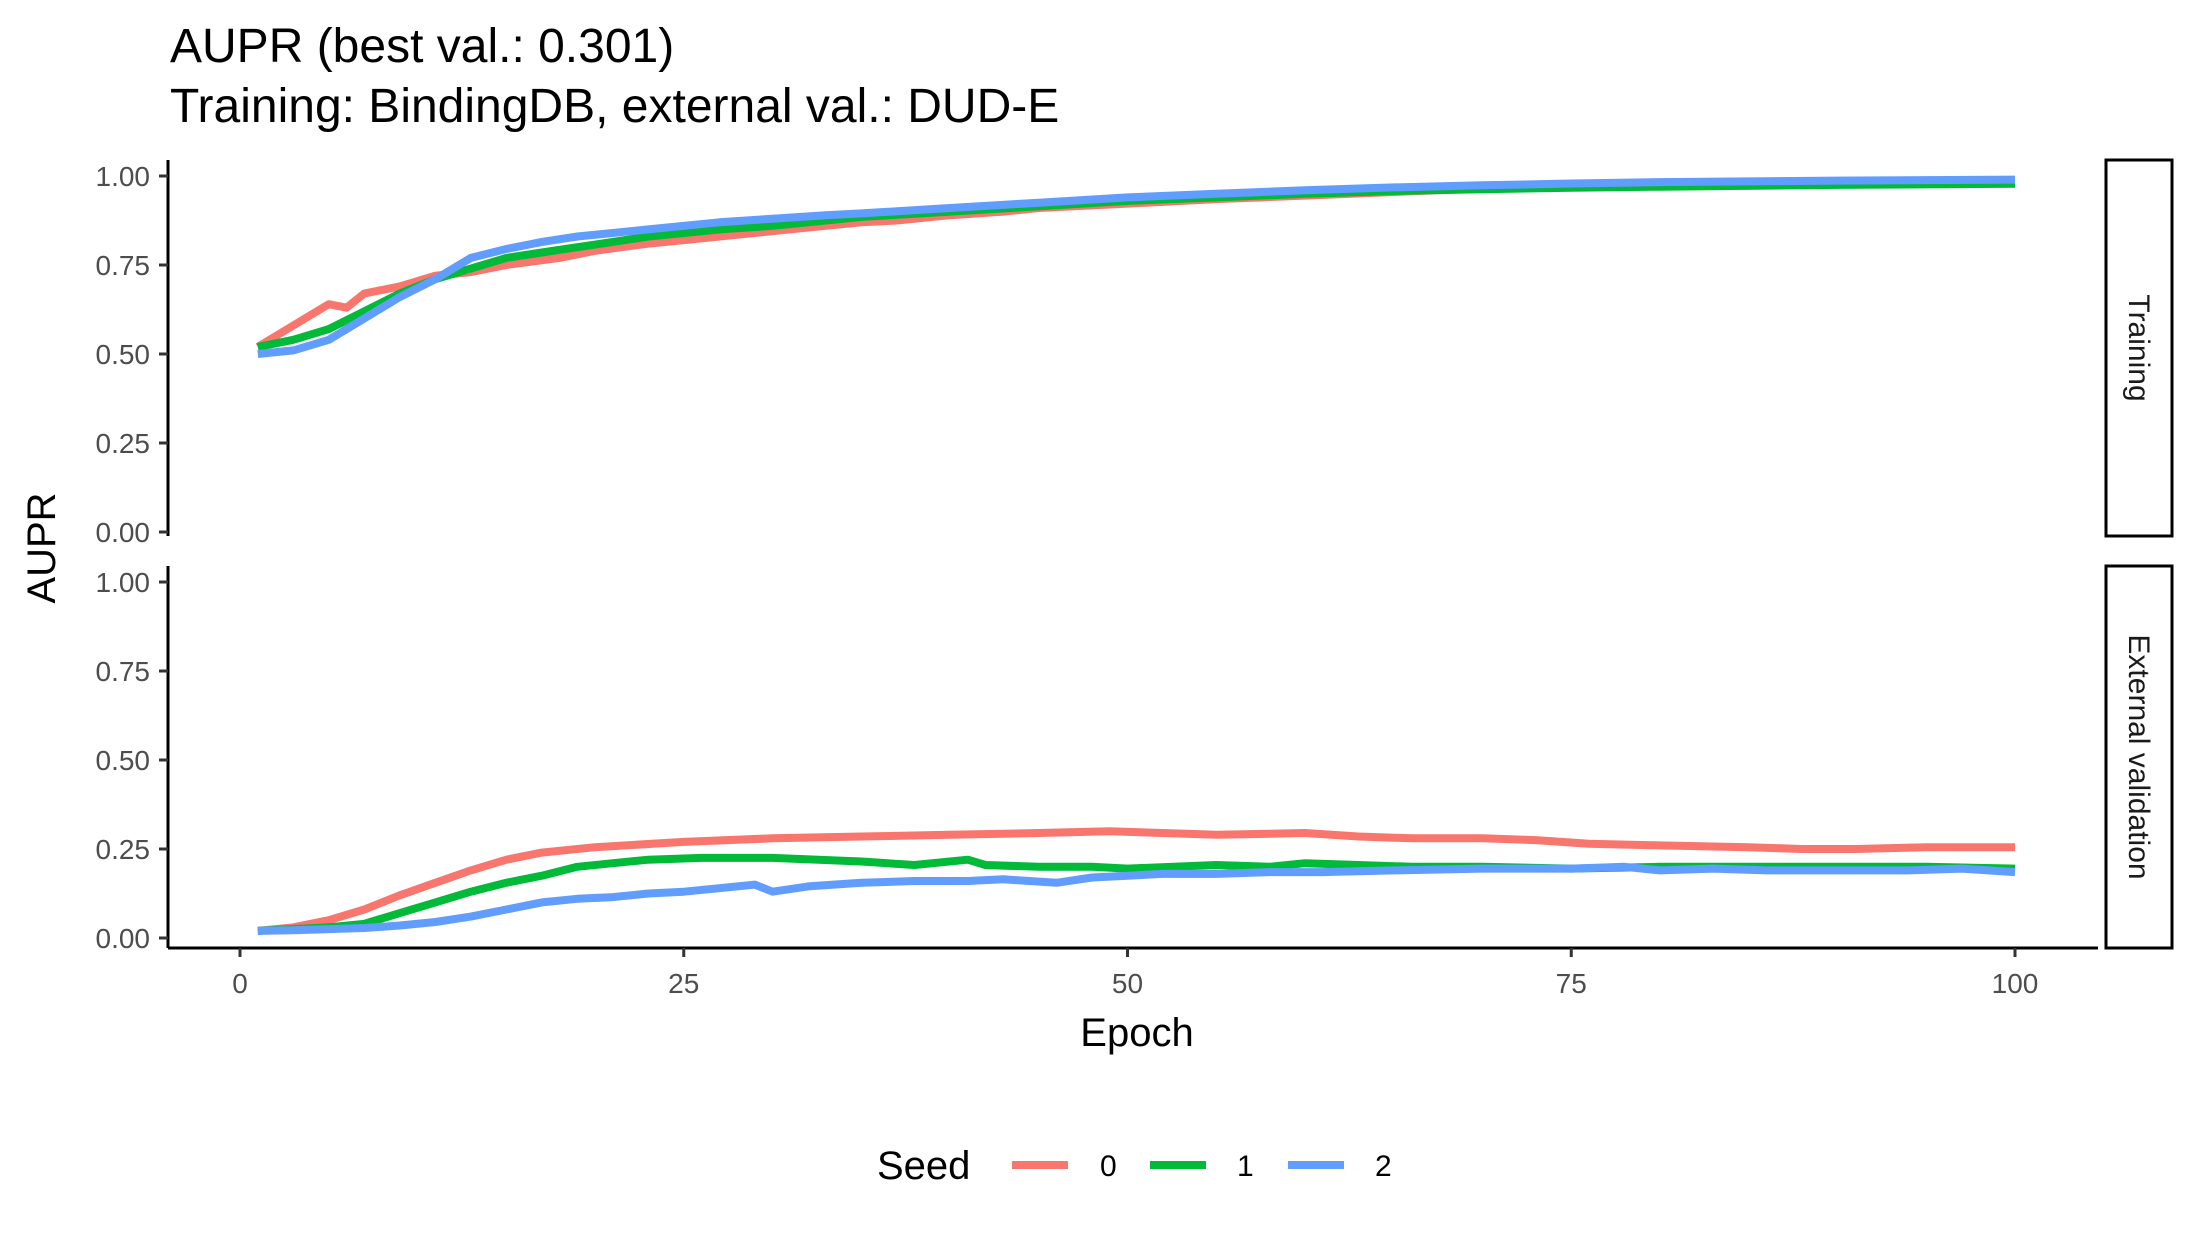 Image resolution: width=2192 pixels, height=1243 pixels. I want to click on facet-strip-label: Training, so click(2138, 347).